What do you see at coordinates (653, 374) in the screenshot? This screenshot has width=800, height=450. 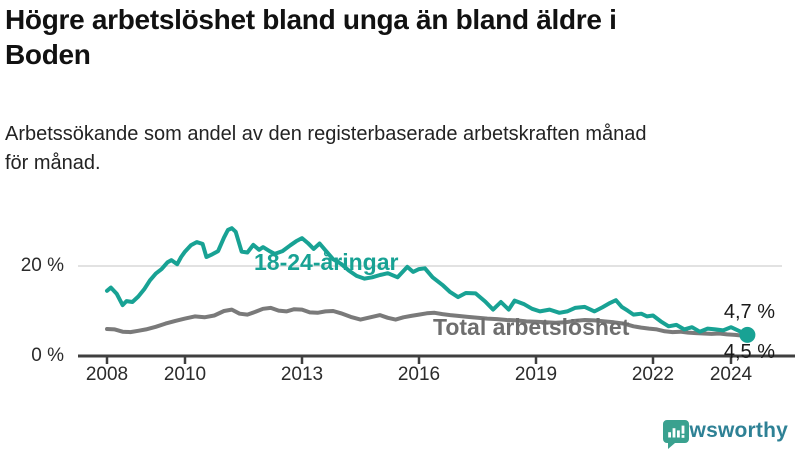 I see `x-tick-label: 2022` at bounding box center [653, 374].